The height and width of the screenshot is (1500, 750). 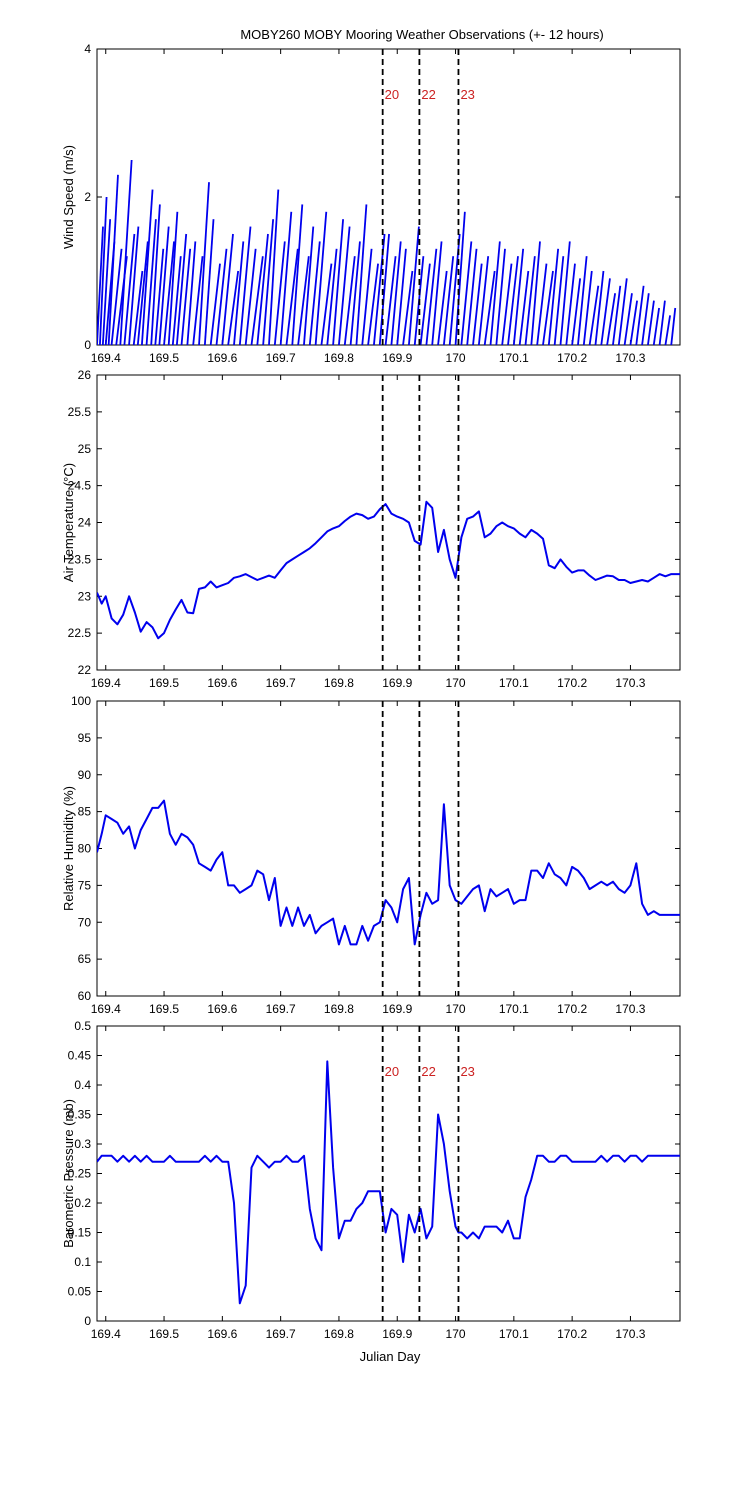 What do you see at coordinates (85, 523) in the screenshot?
I see `y-tick-label: 24` at bounding box center [85, 523].